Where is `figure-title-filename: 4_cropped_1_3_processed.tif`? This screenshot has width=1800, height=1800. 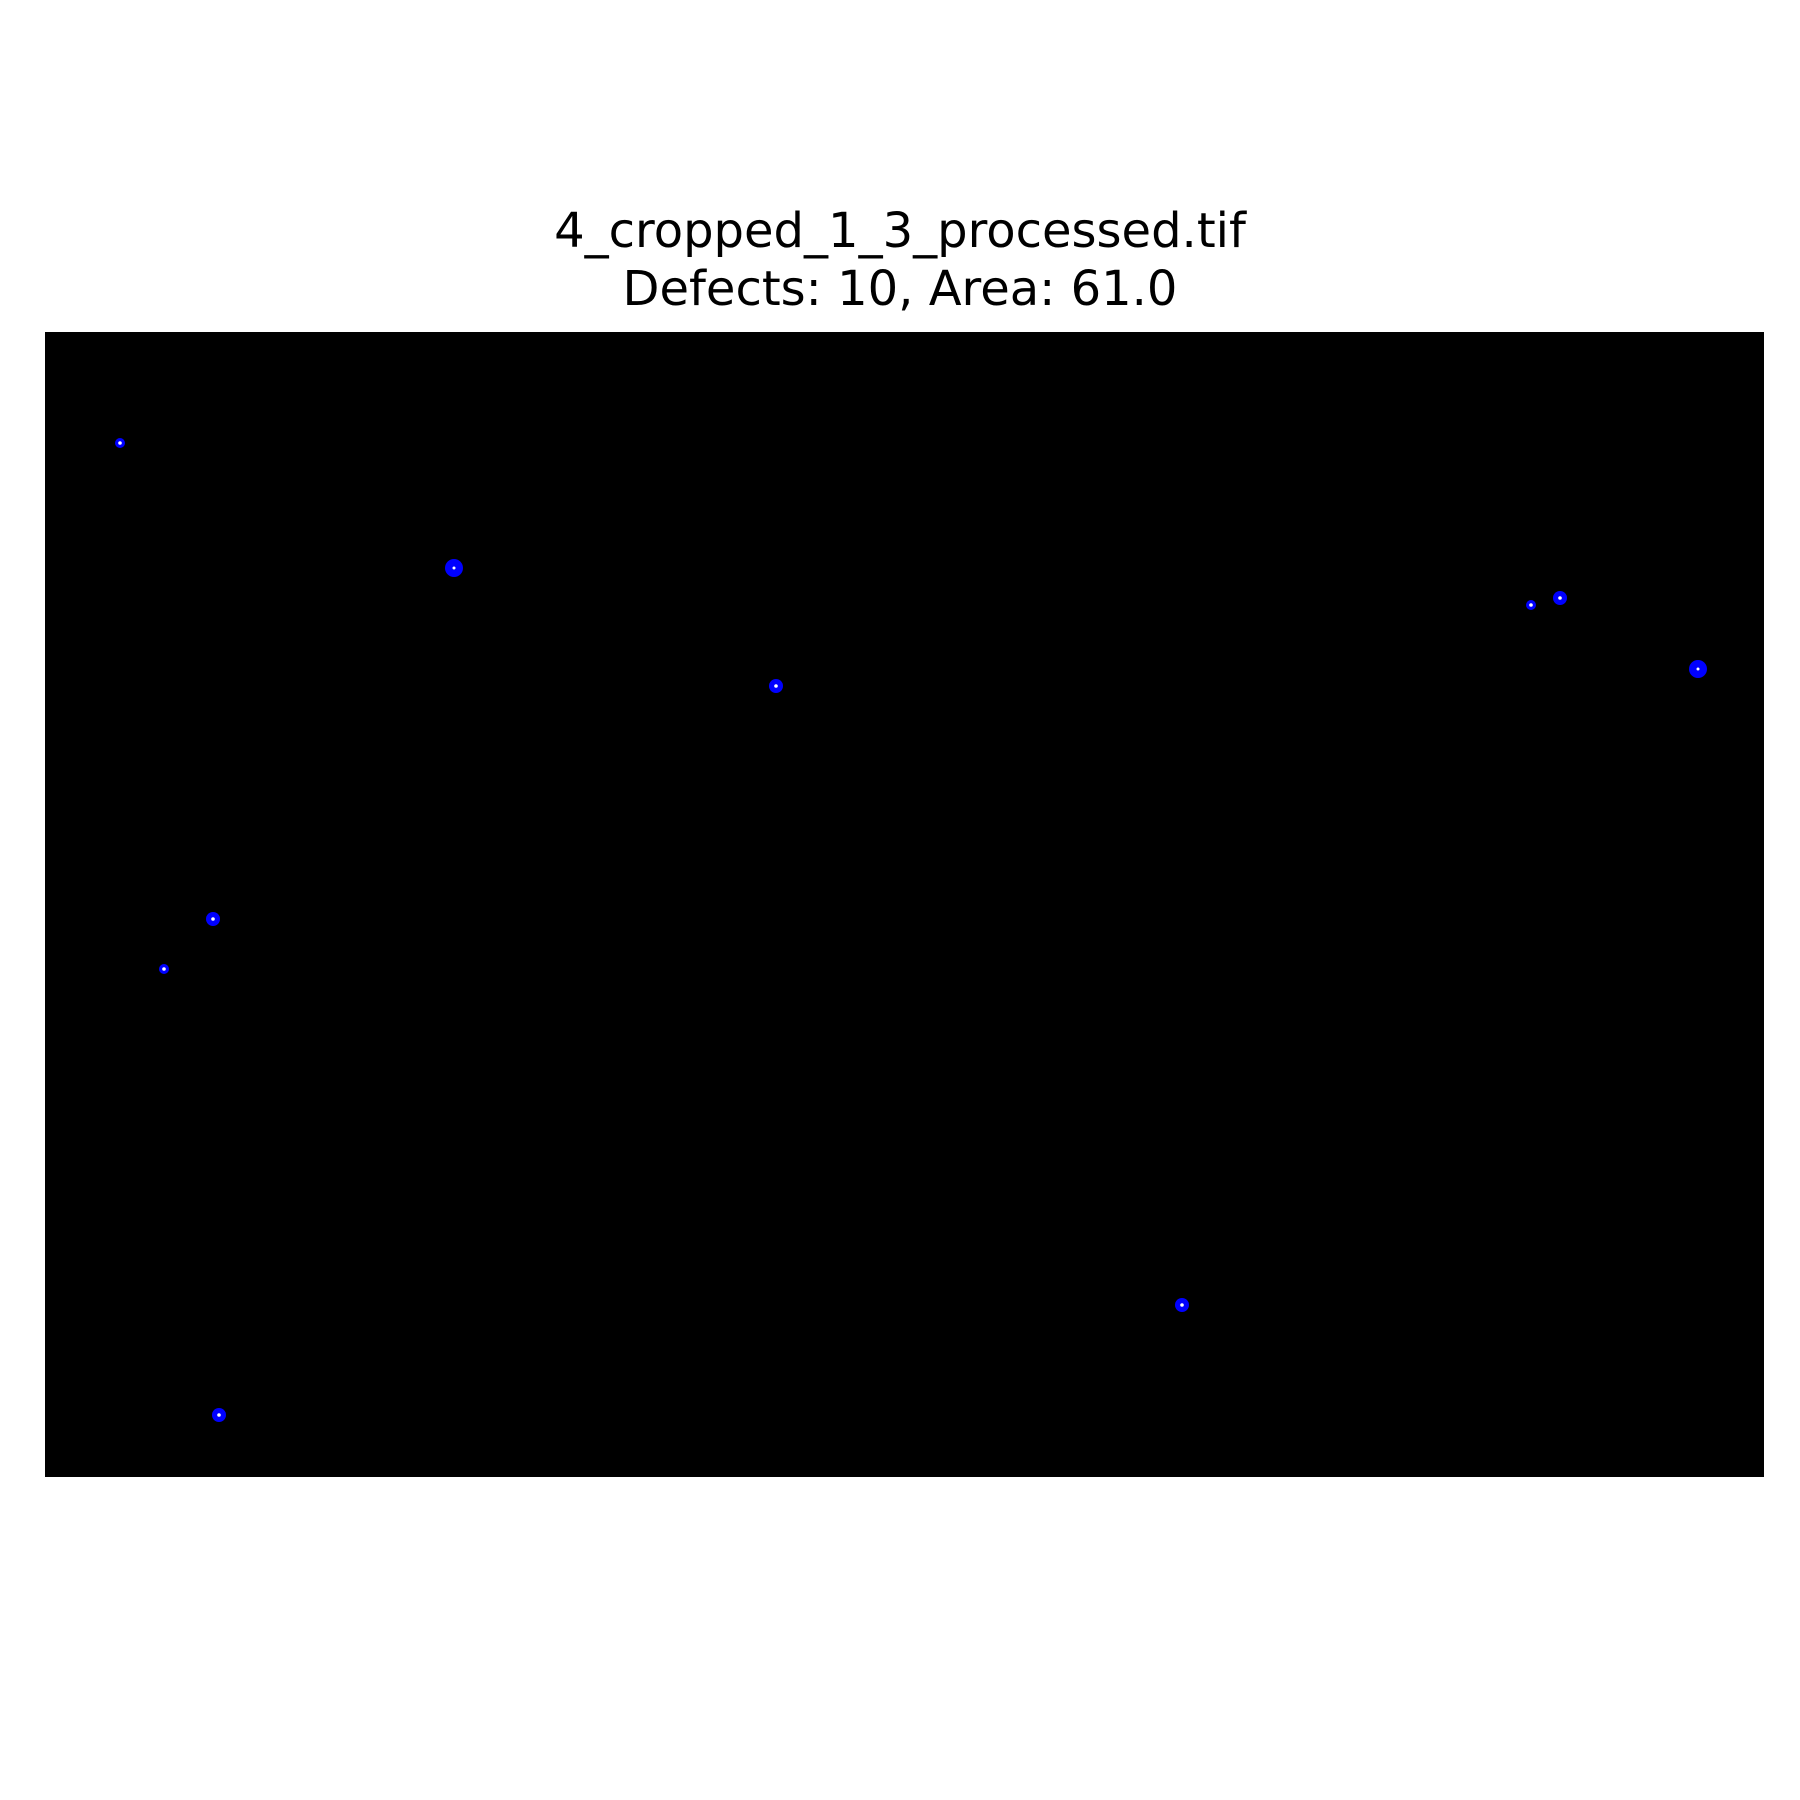 figure-title-filename: 4_cropped_1_3_processed.tif is located at coordinates (900, 231).